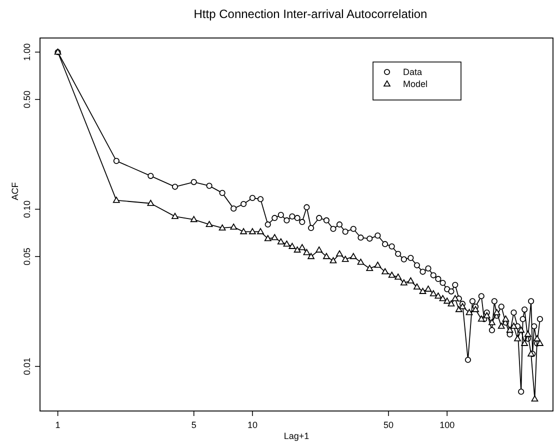 This screenshot has width=555, height=447. I want to click on y-tick-label: 1.00, so click(27, 52).